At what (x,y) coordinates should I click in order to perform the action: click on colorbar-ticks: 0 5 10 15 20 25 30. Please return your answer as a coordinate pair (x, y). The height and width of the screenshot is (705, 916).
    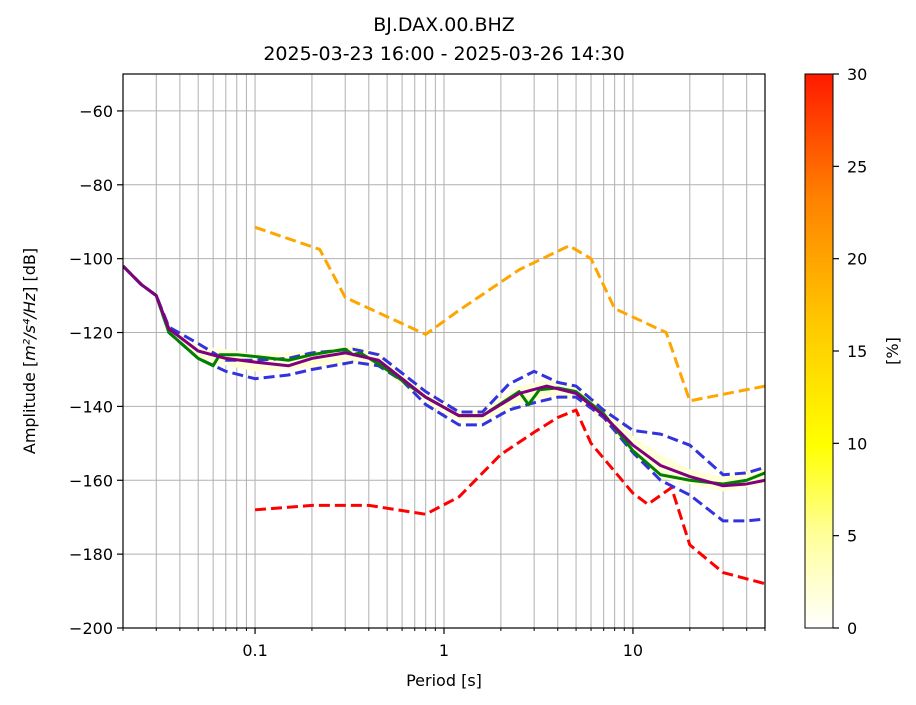
    Looking at the image, I should click on (850, 351).